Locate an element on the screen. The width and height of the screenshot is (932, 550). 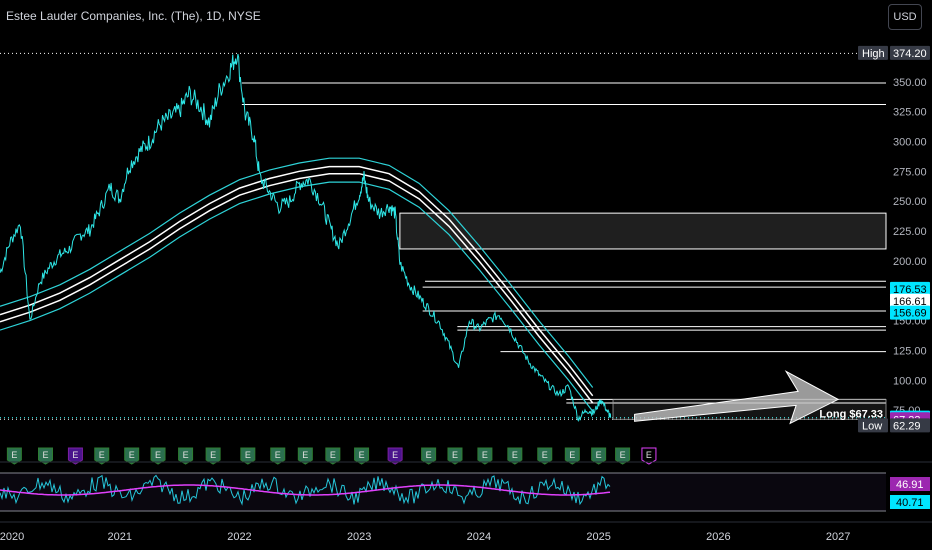
x-tick-label: 2023 is located at coordinates (359, 537).